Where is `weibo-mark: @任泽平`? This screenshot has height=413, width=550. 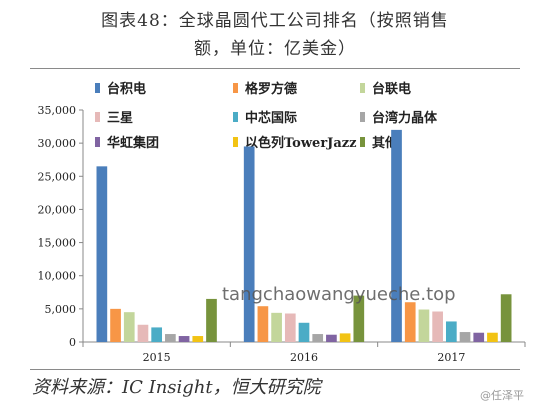
weibo-mark: @任泽平 is located at coordinates (502, 395).